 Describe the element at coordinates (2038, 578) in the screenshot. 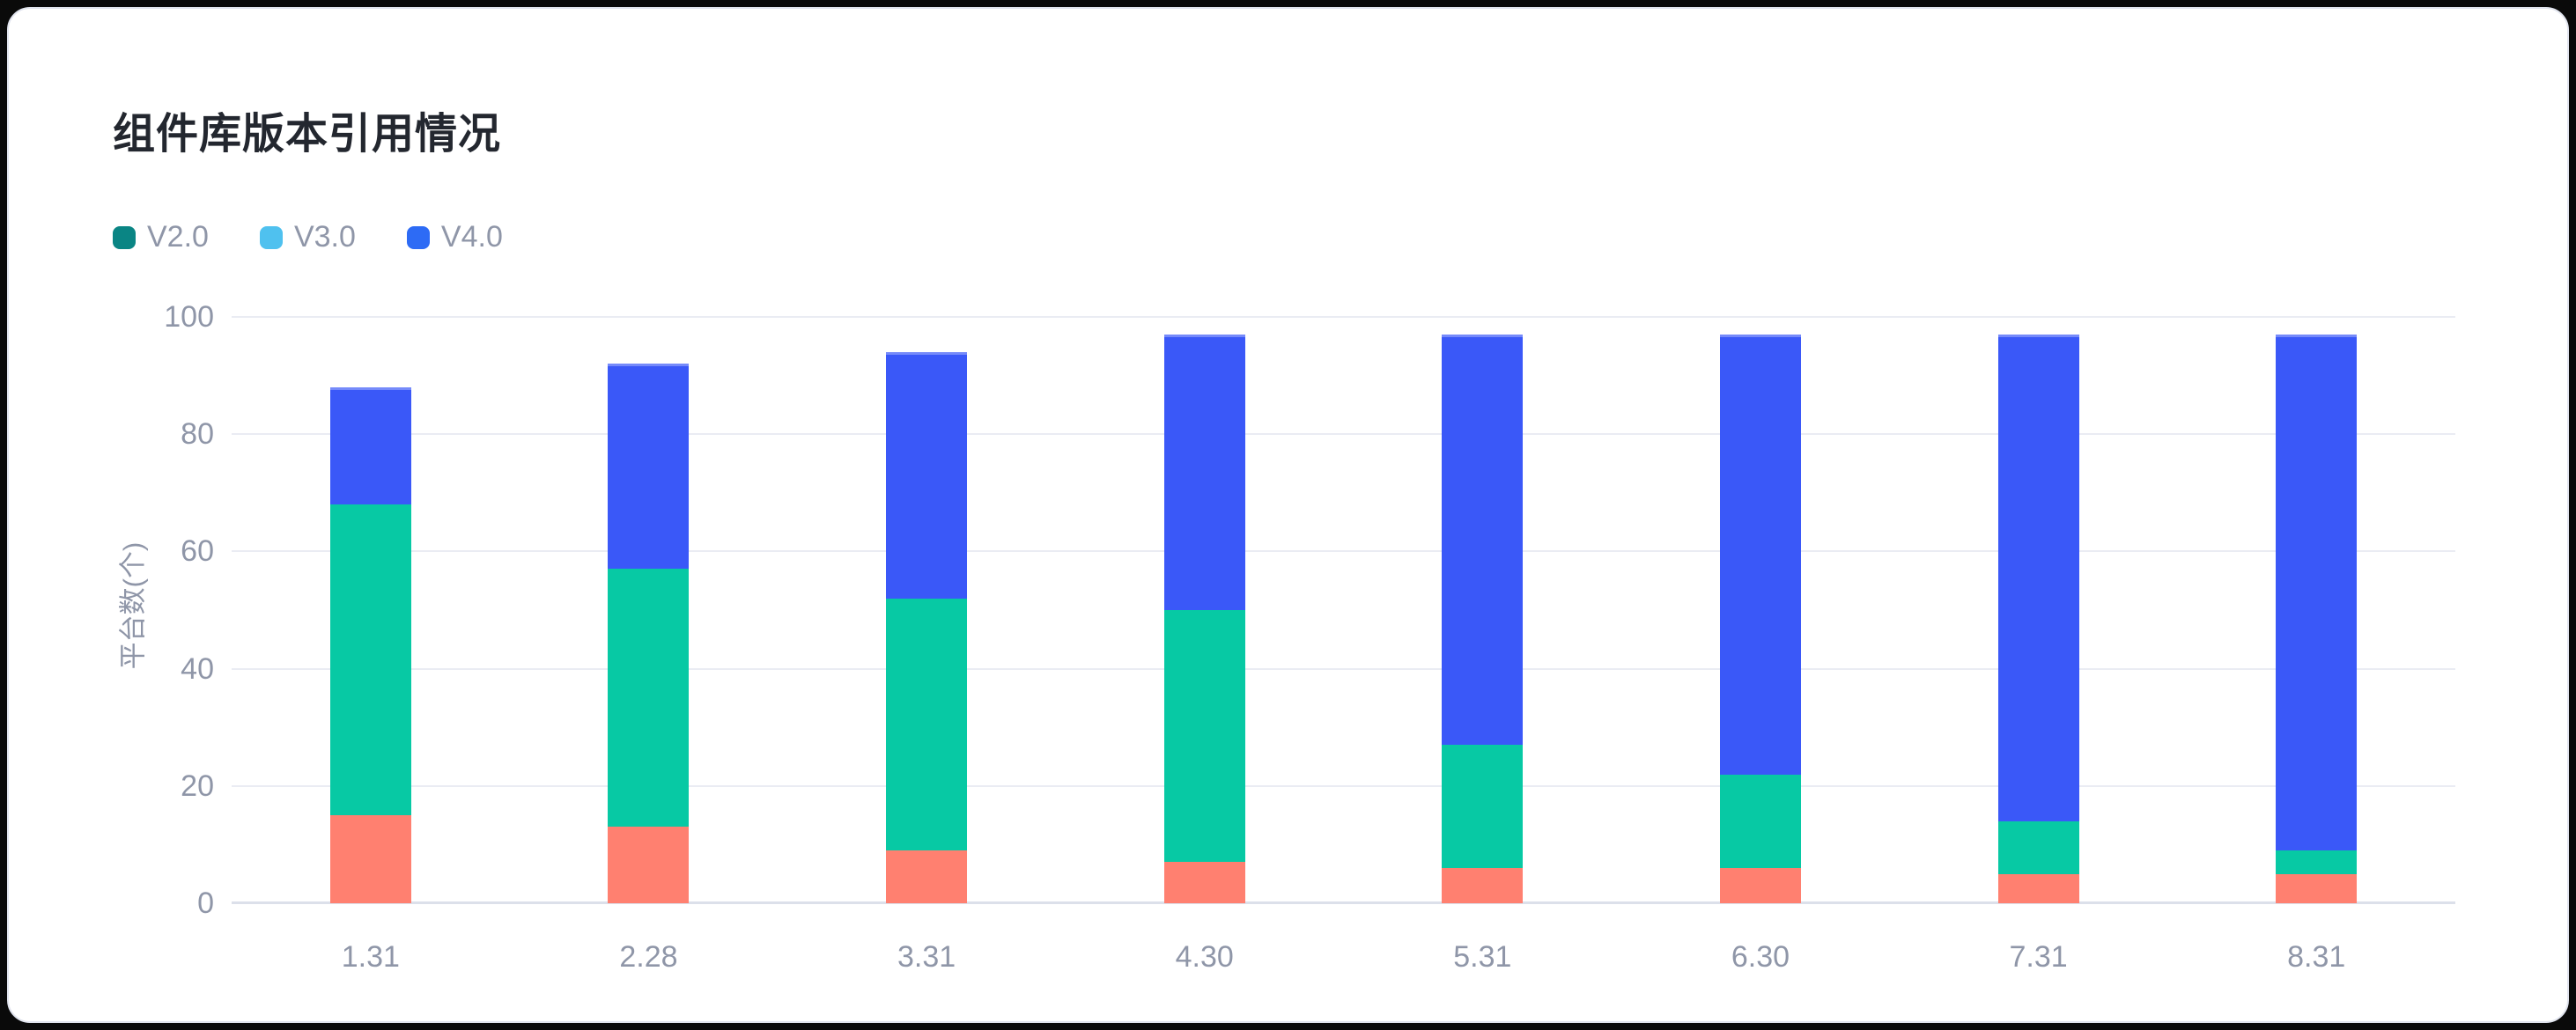

I see `bar-segment-v40-7.31` at that location.